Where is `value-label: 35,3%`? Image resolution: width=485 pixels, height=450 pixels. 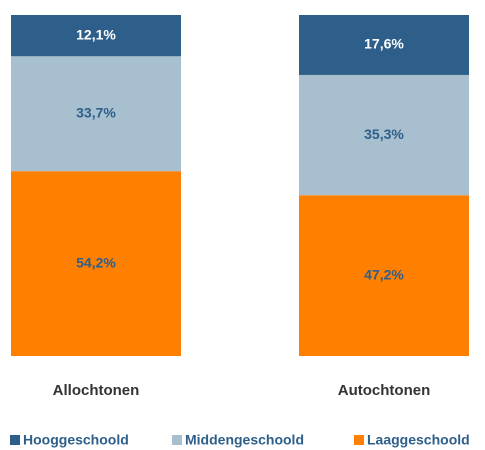
value-label: 35,3% is located at coordinates (384, 134).